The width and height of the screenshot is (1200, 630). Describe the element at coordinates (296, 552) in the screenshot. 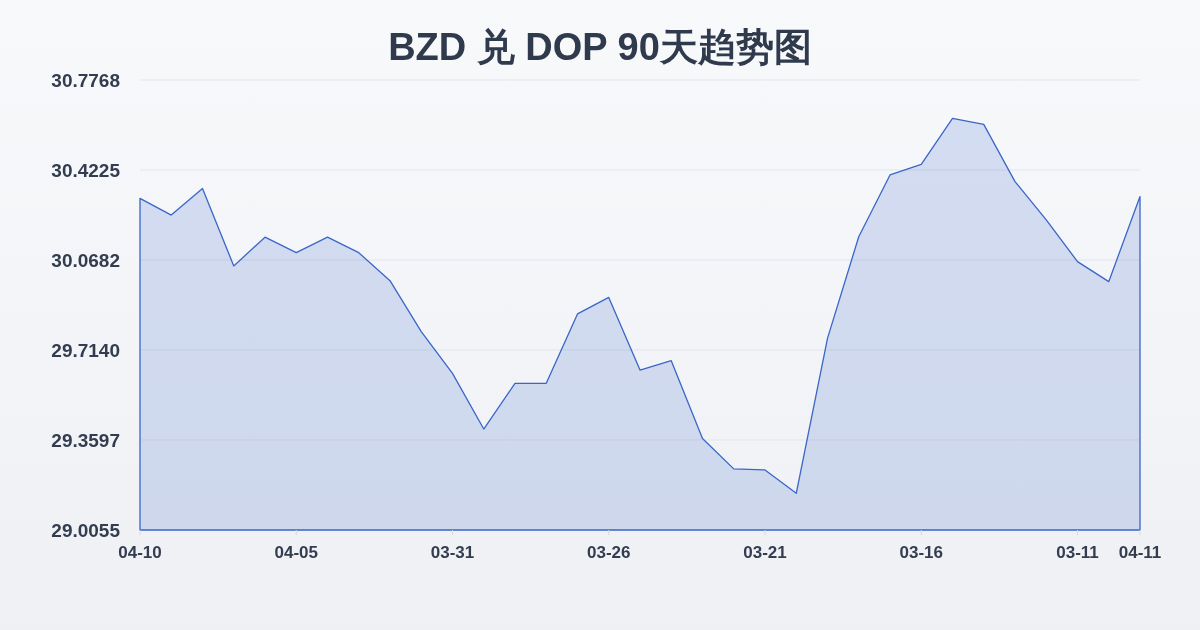

I see `x-tick-label: 04-05` at that location.